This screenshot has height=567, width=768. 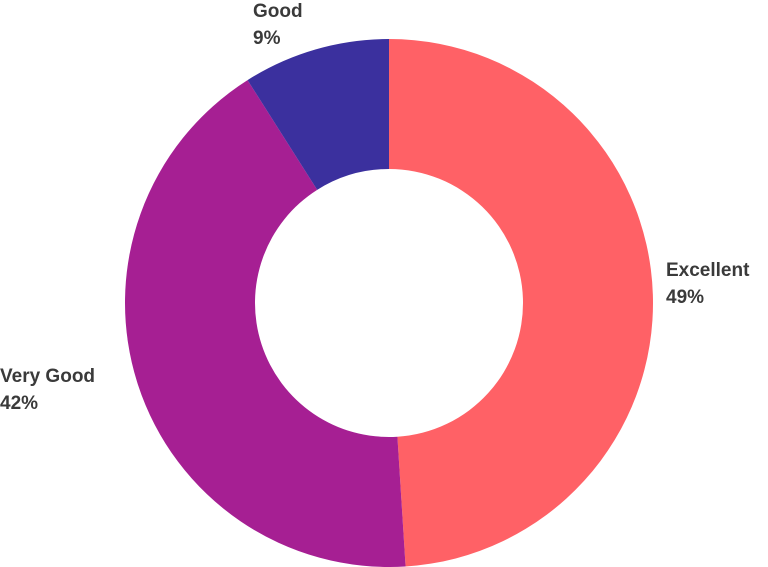 I want to click on slice-label-very-good: Very Good, so click(x=47, y=376).